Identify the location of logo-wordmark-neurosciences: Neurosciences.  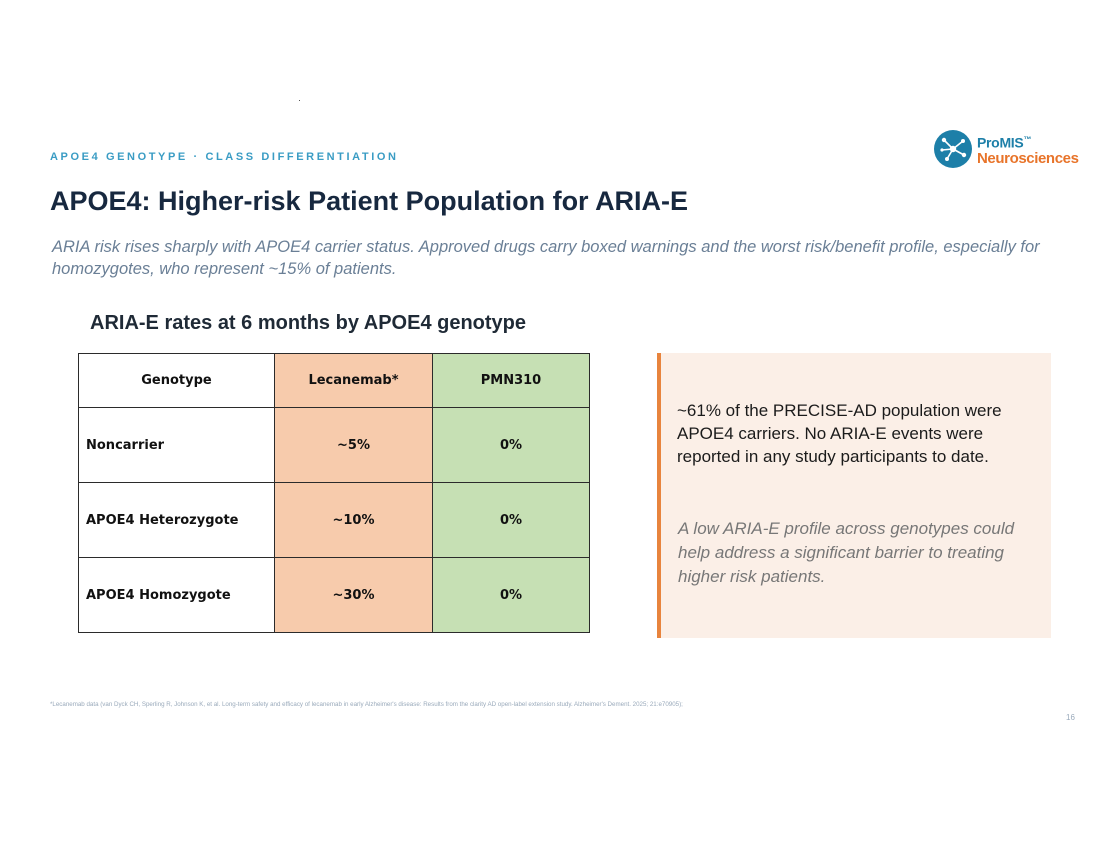
(1028, 158).